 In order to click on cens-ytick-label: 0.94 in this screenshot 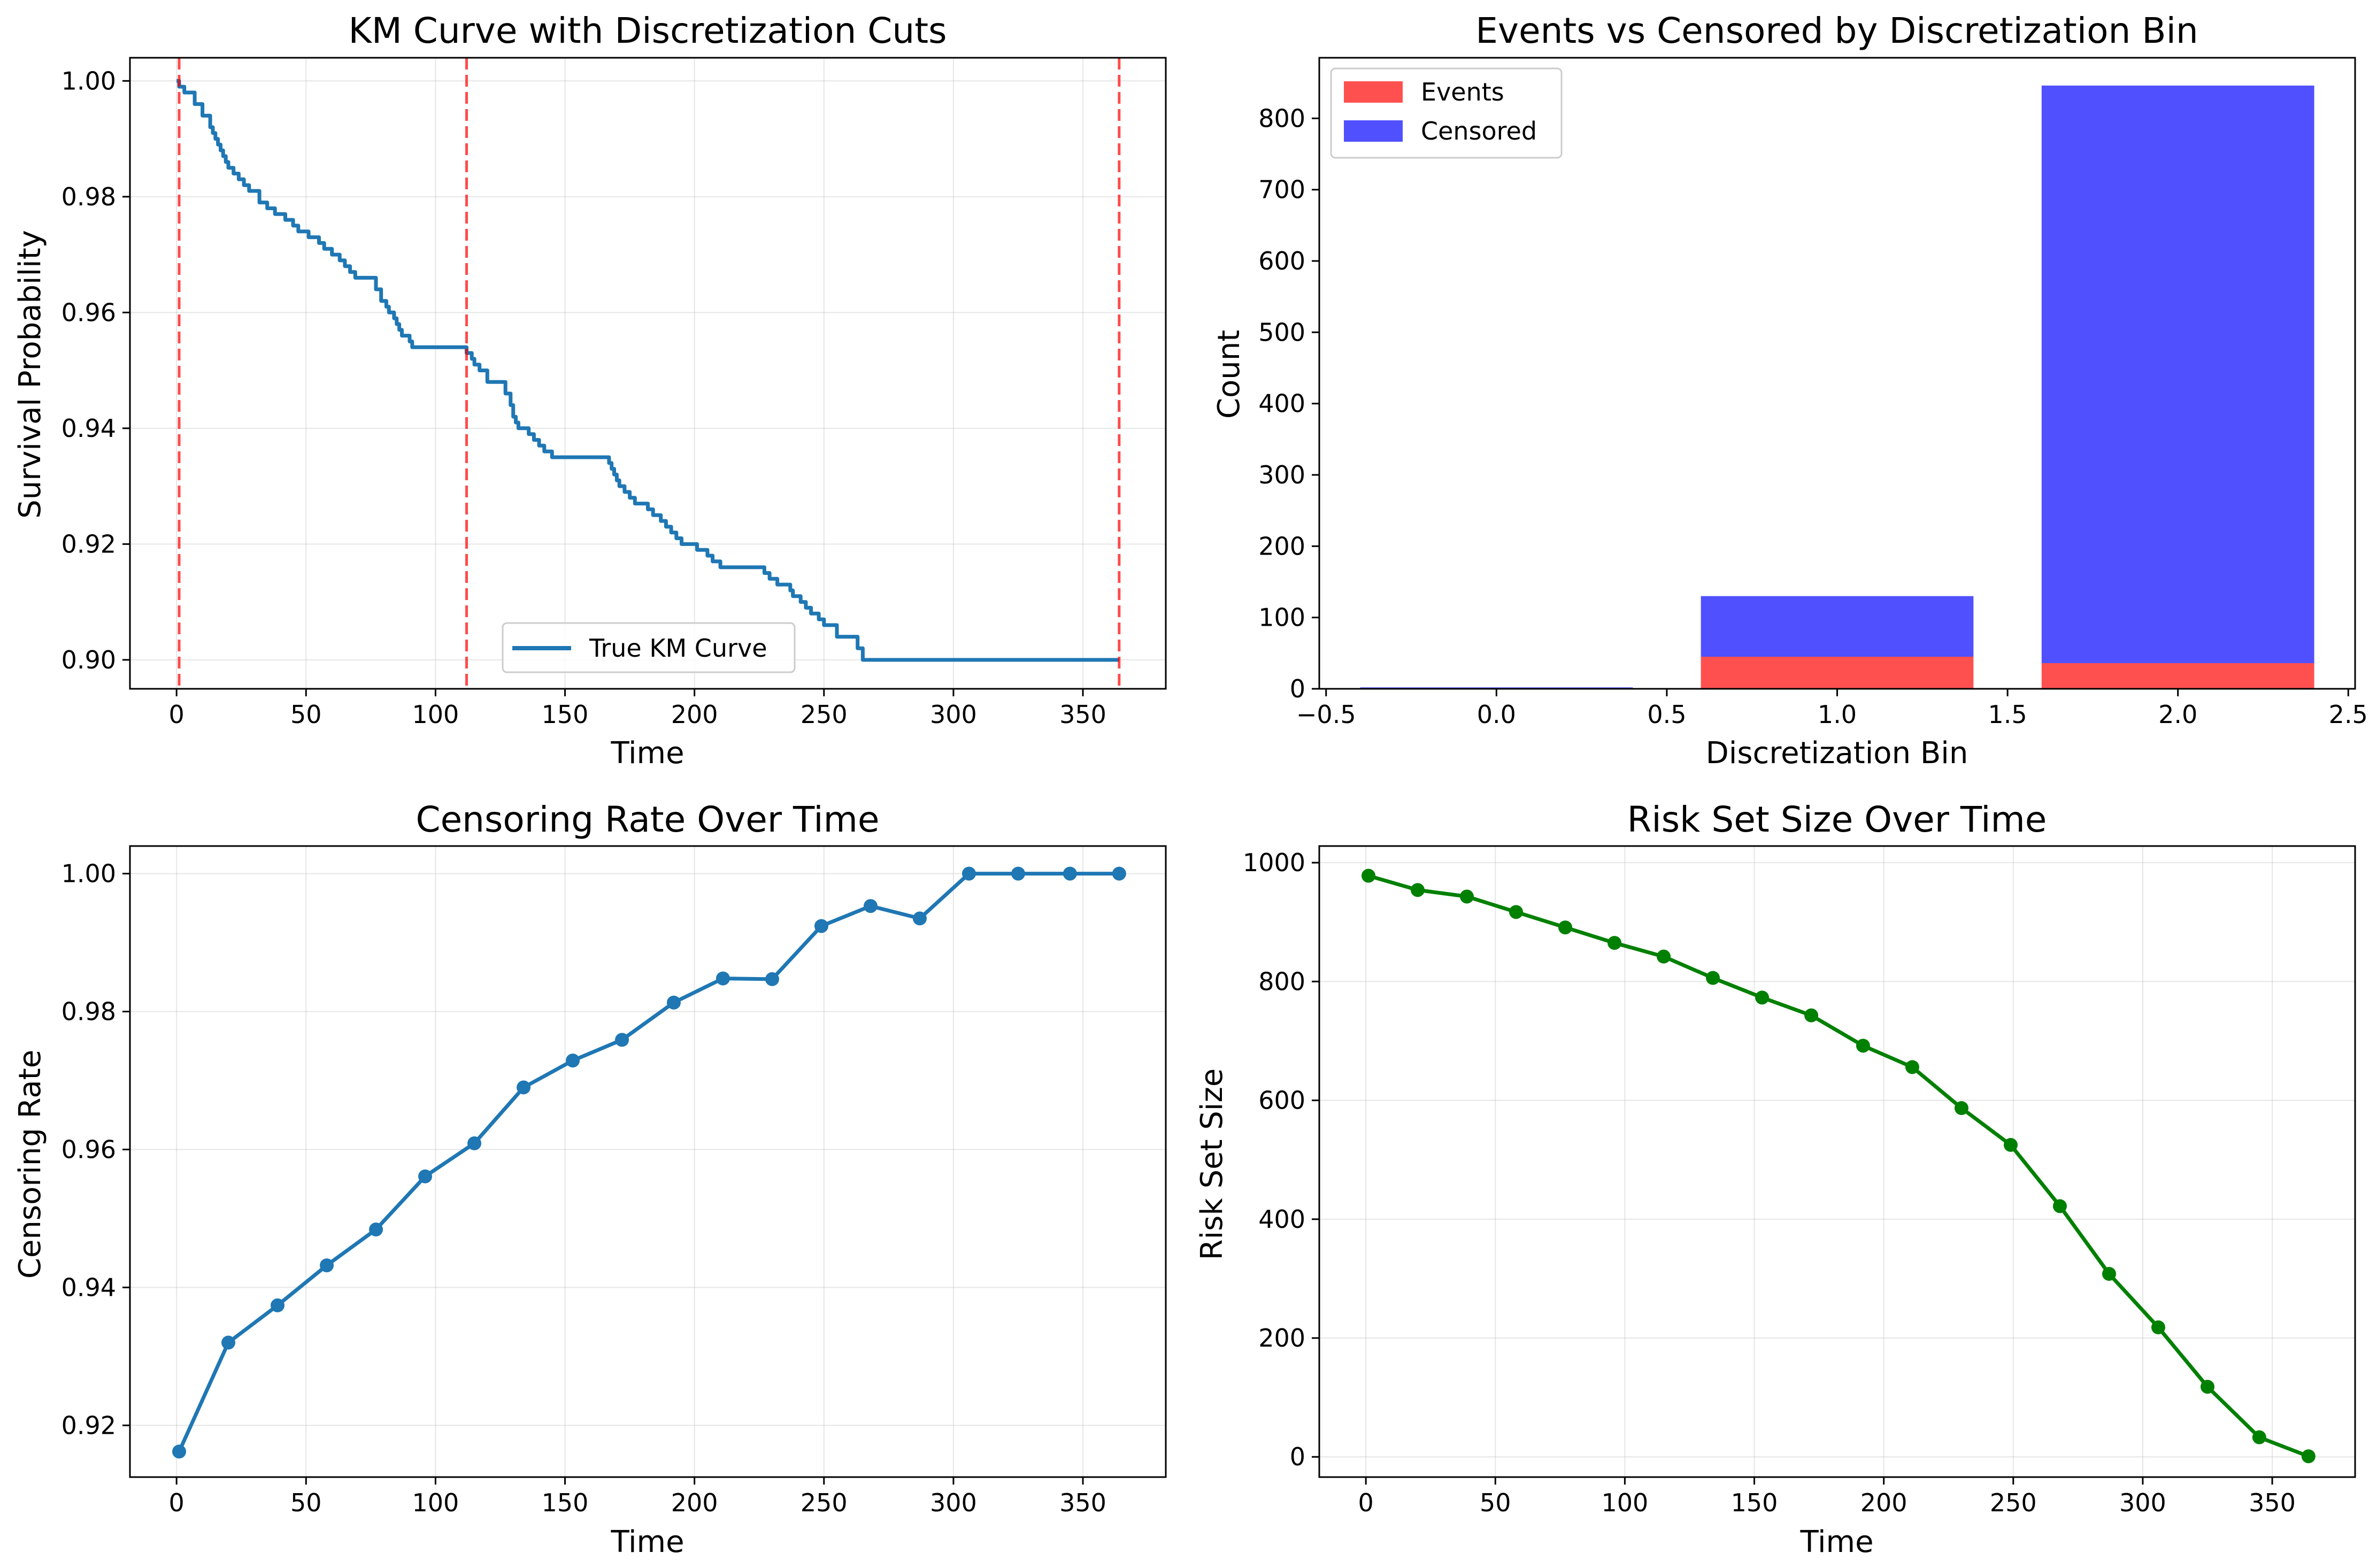, I will do `click(88, 1288)`.